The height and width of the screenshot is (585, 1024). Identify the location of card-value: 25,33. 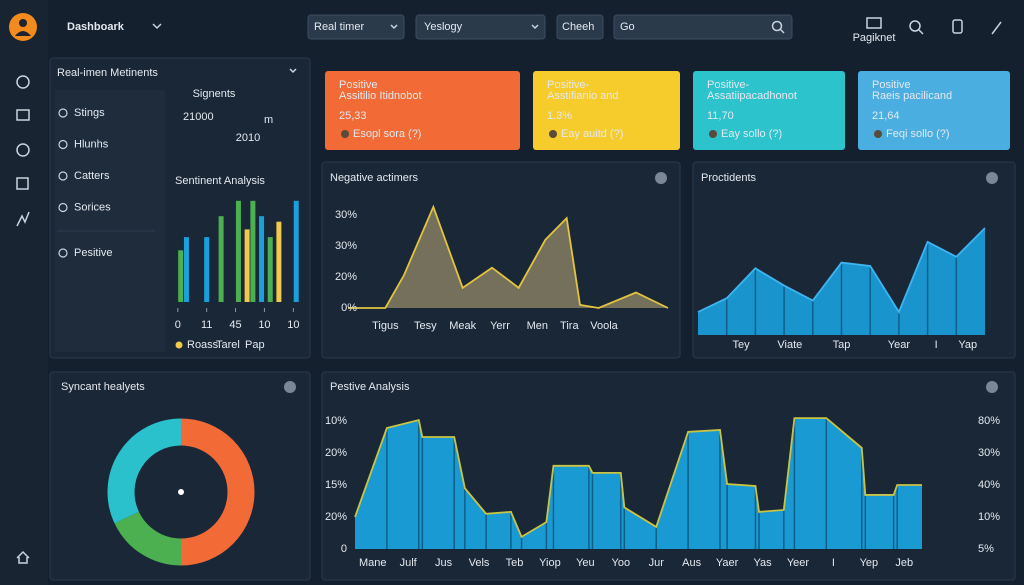
(353, 116).